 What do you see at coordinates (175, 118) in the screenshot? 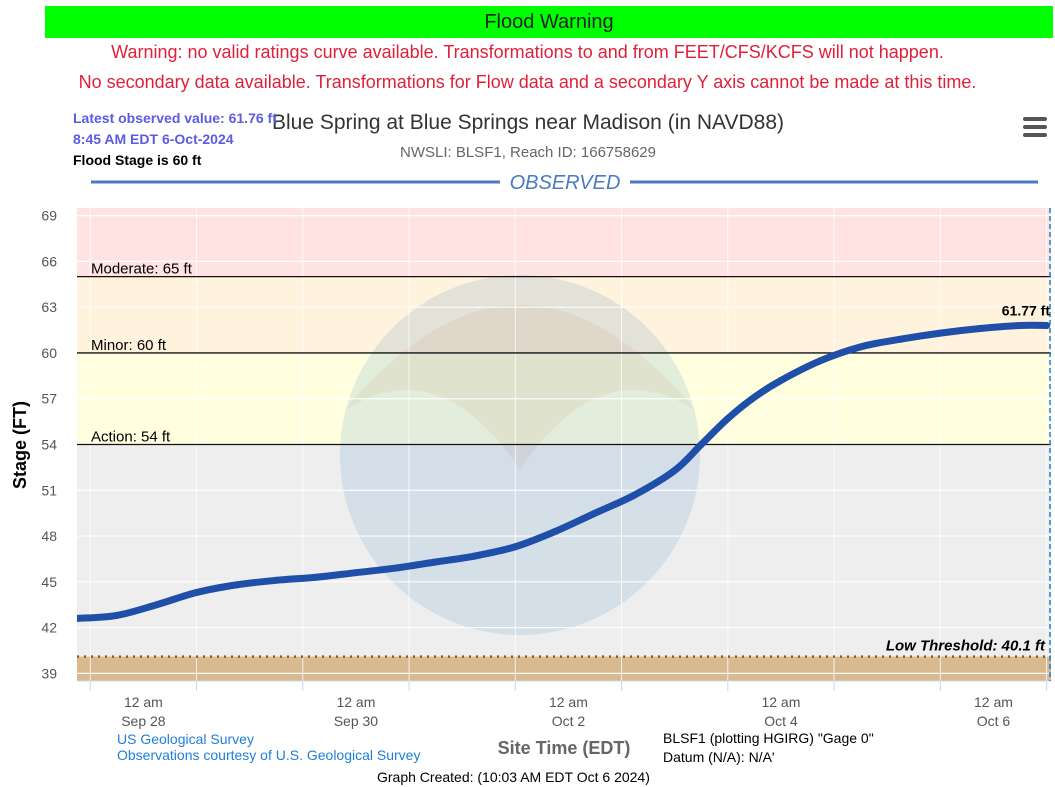
I see `latest-observed-value: Latest observed value: 61.76 ft` at bounding box center [175, 118].